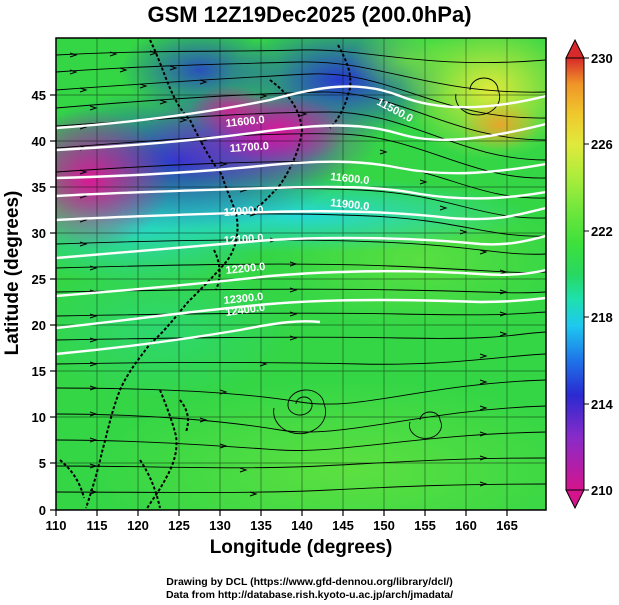 This screenshot has width=619, height=605. Describe the element at coordinates (39, 303) in the screenshot. I see `y-tick-labels: 0 5 10 15 20 25 30 35 40 45` at that location.